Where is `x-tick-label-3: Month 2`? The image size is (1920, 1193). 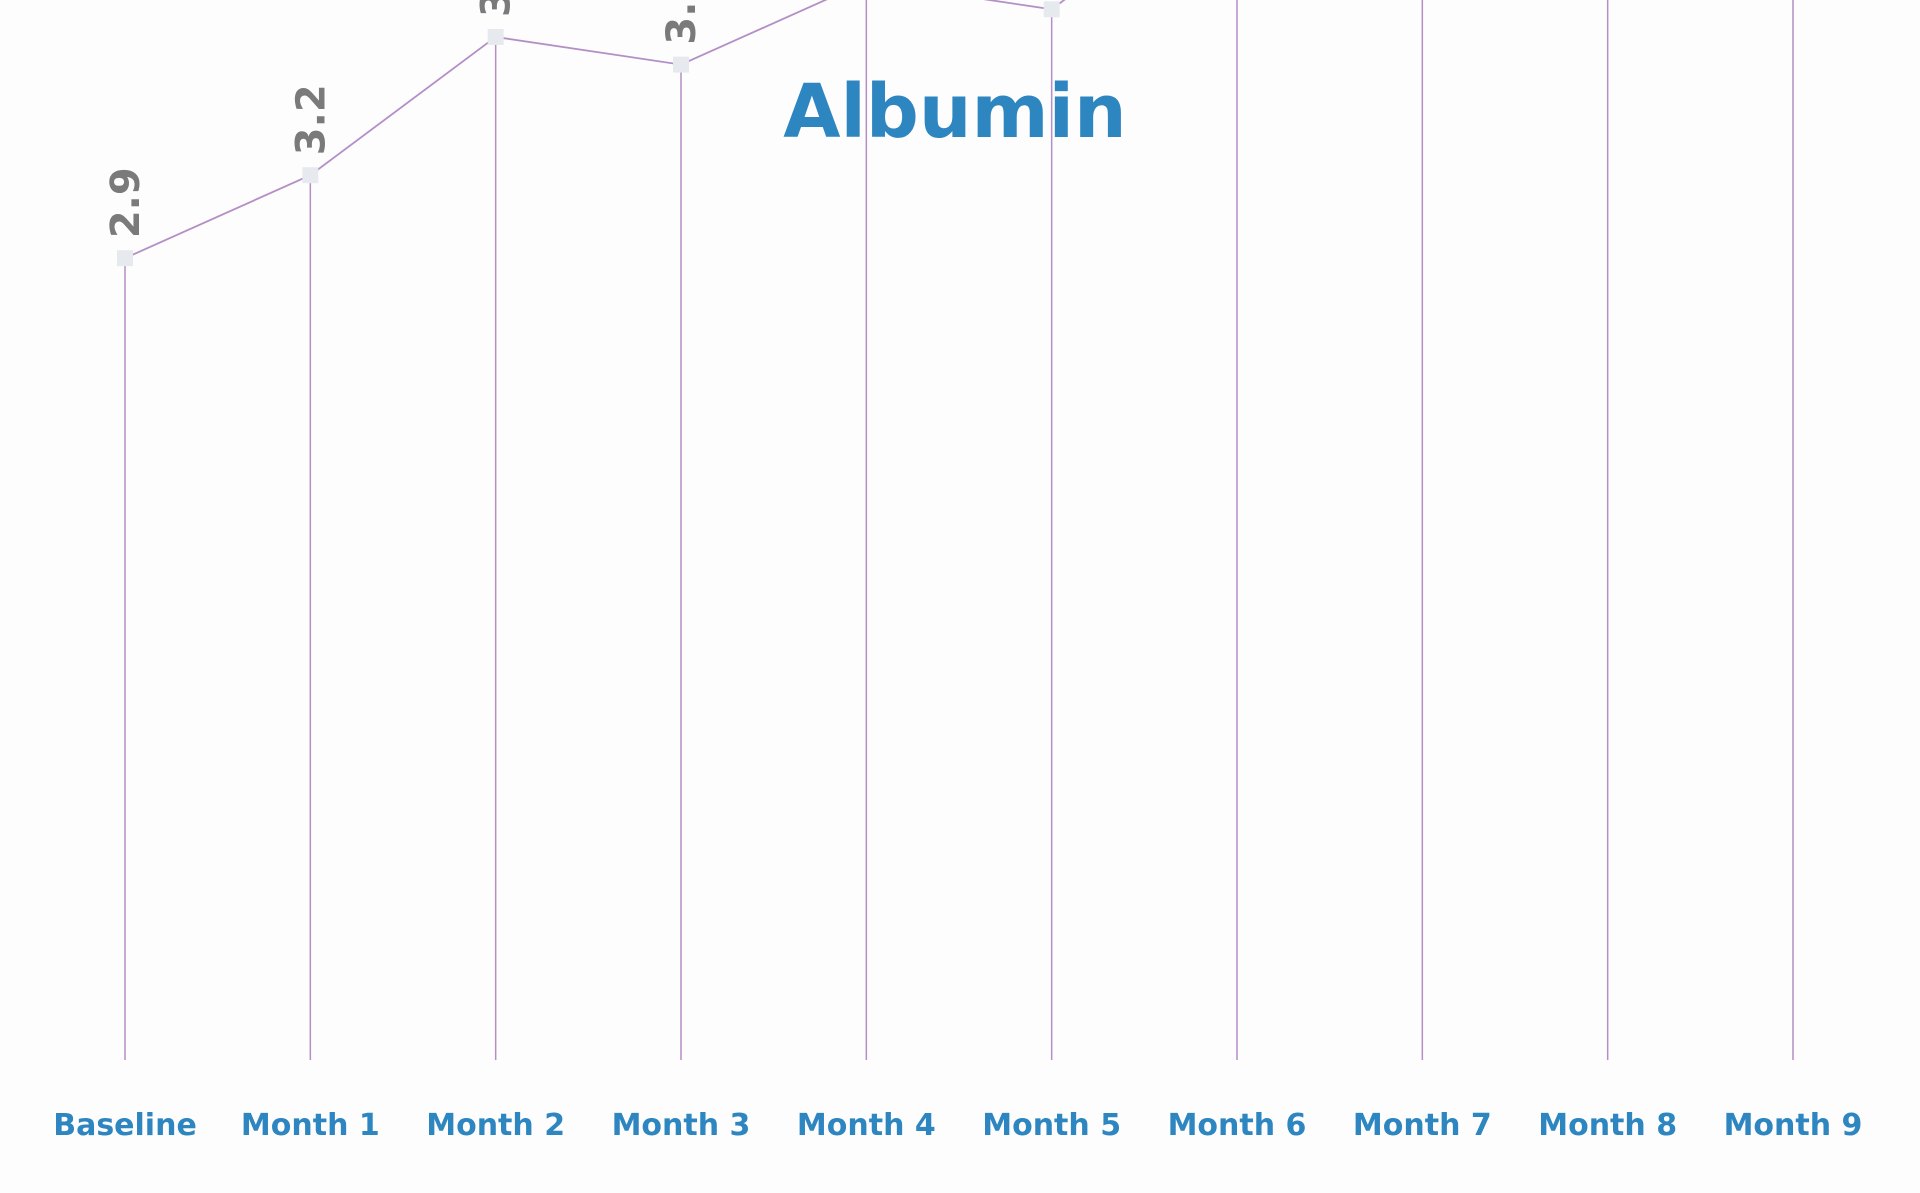
x-tick-label-3: Month 2 is located at coordinates (495, 1125).